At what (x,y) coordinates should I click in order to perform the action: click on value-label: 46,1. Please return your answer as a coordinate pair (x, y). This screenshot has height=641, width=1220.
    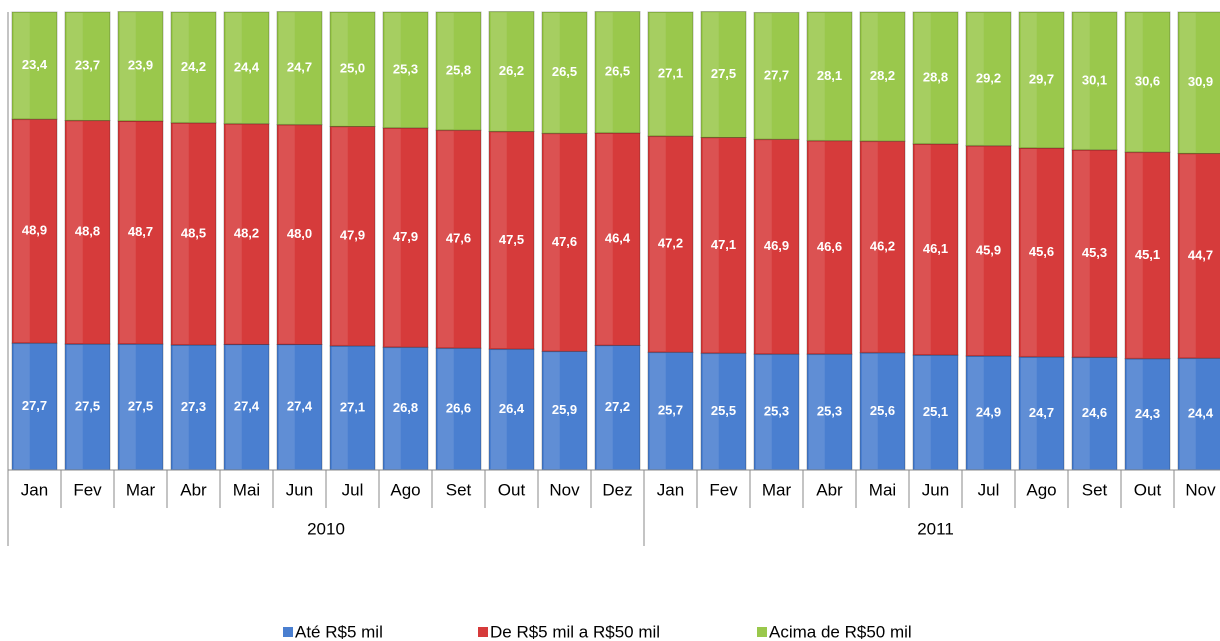
    Looking at the image, I should click on (935, 248).